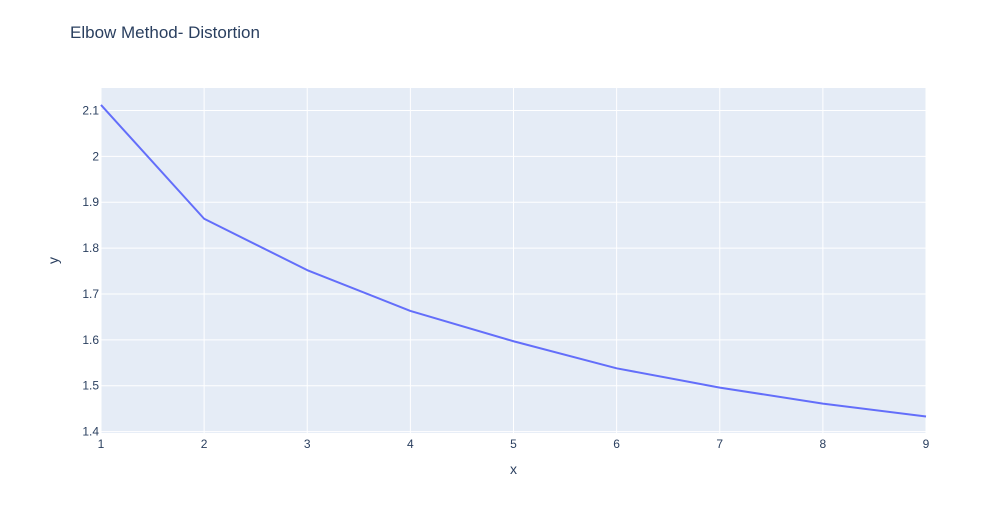 The width and height of the screenshot is (1001, 515). I want to click on x-tick-label: 3, so click(307, 444).